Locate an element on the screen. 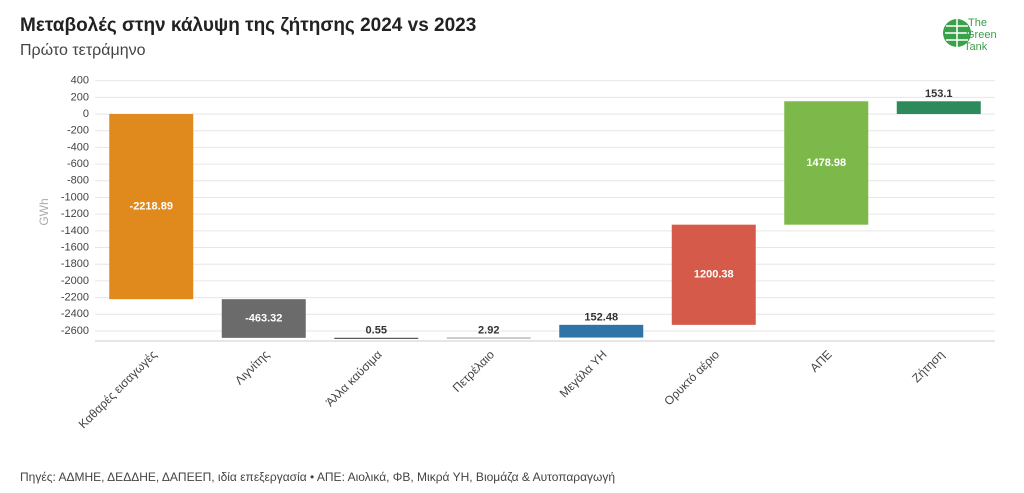  logo: The Green Tank is located at coordinates (970, 35).